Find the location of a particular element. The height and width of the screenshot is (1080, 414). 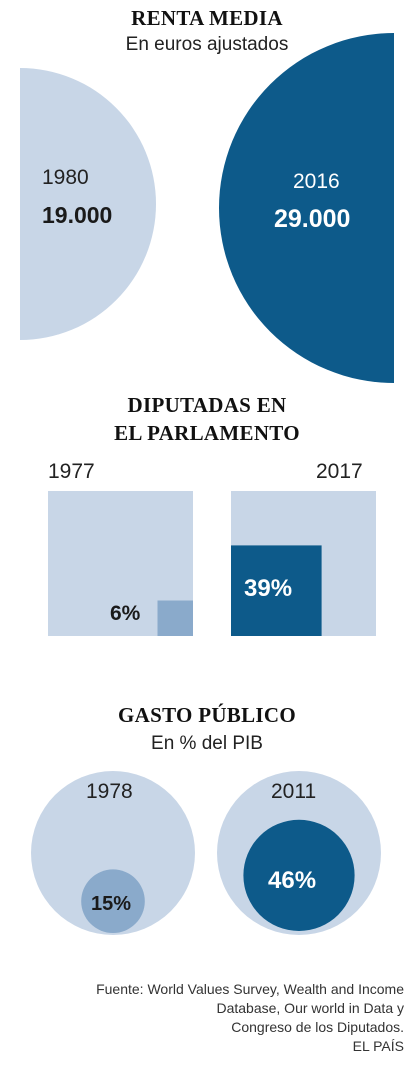

renta-2016-year: 2016 is located at coordinates (316, 181).